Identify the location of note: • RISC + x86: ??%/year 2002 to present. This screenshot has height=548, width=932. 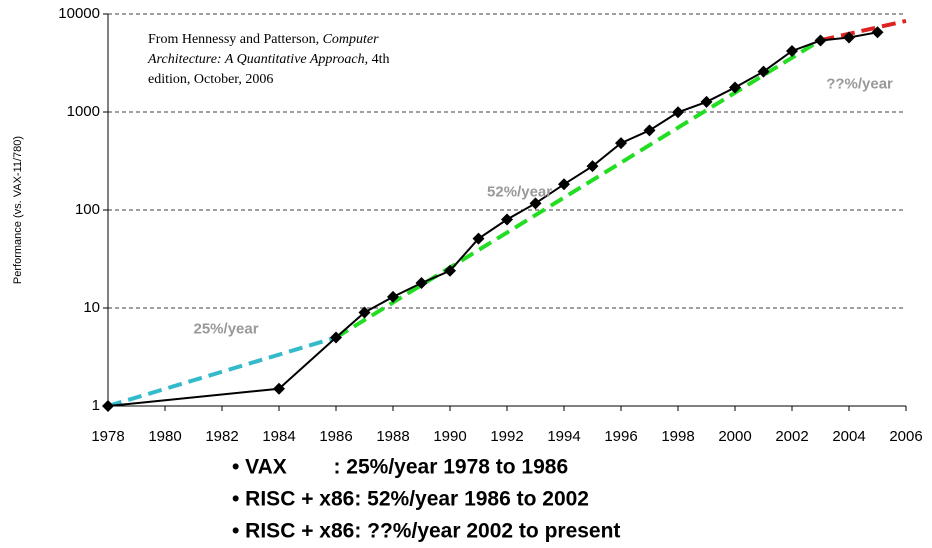
(426, 531).